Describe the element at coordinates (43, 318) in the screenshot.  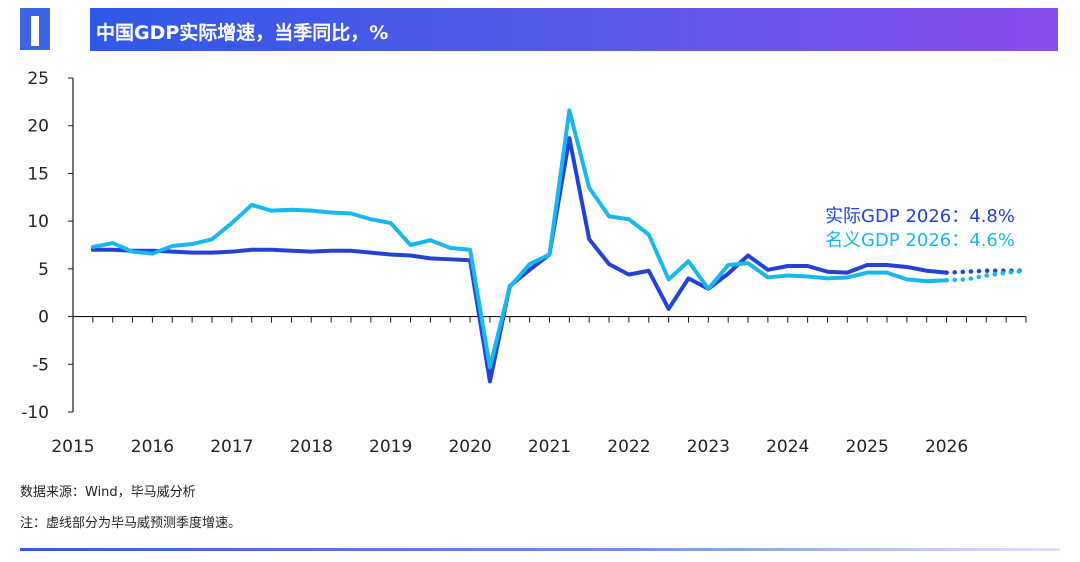
I see `y-tick-label: 0` at that location.